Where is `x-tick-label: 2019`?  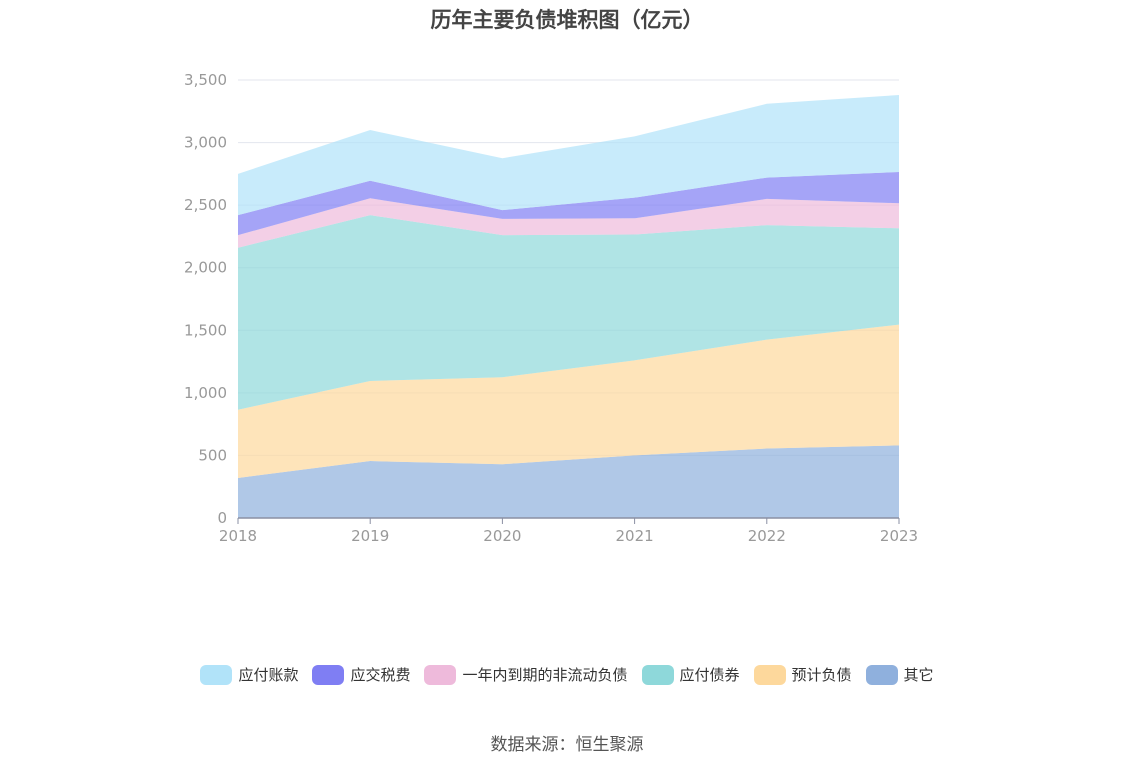 x-tick-label: 2019 is located at coordinates (370, 536).